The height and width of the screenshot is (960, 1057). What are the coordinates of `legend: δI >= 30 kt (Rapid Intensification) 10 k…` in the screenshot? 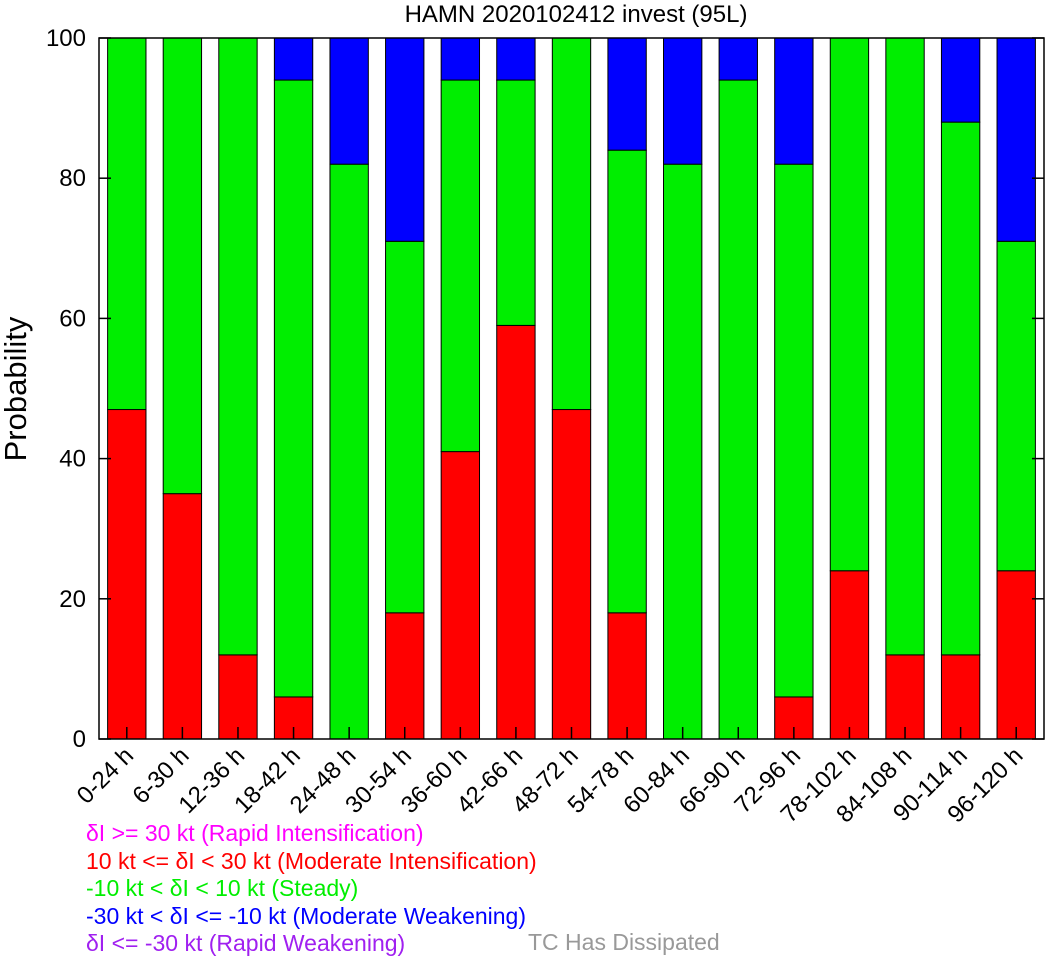 It's located at (311, 889).